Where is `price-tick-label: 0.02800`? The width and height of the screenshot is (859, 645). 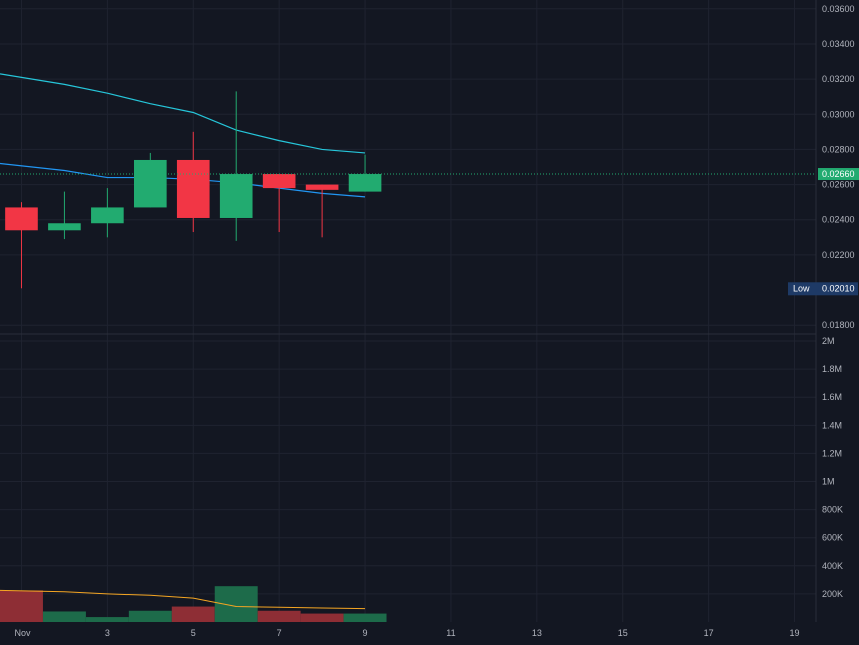
price-tick-label: 0.02800 is located at coordinates (838, 149).